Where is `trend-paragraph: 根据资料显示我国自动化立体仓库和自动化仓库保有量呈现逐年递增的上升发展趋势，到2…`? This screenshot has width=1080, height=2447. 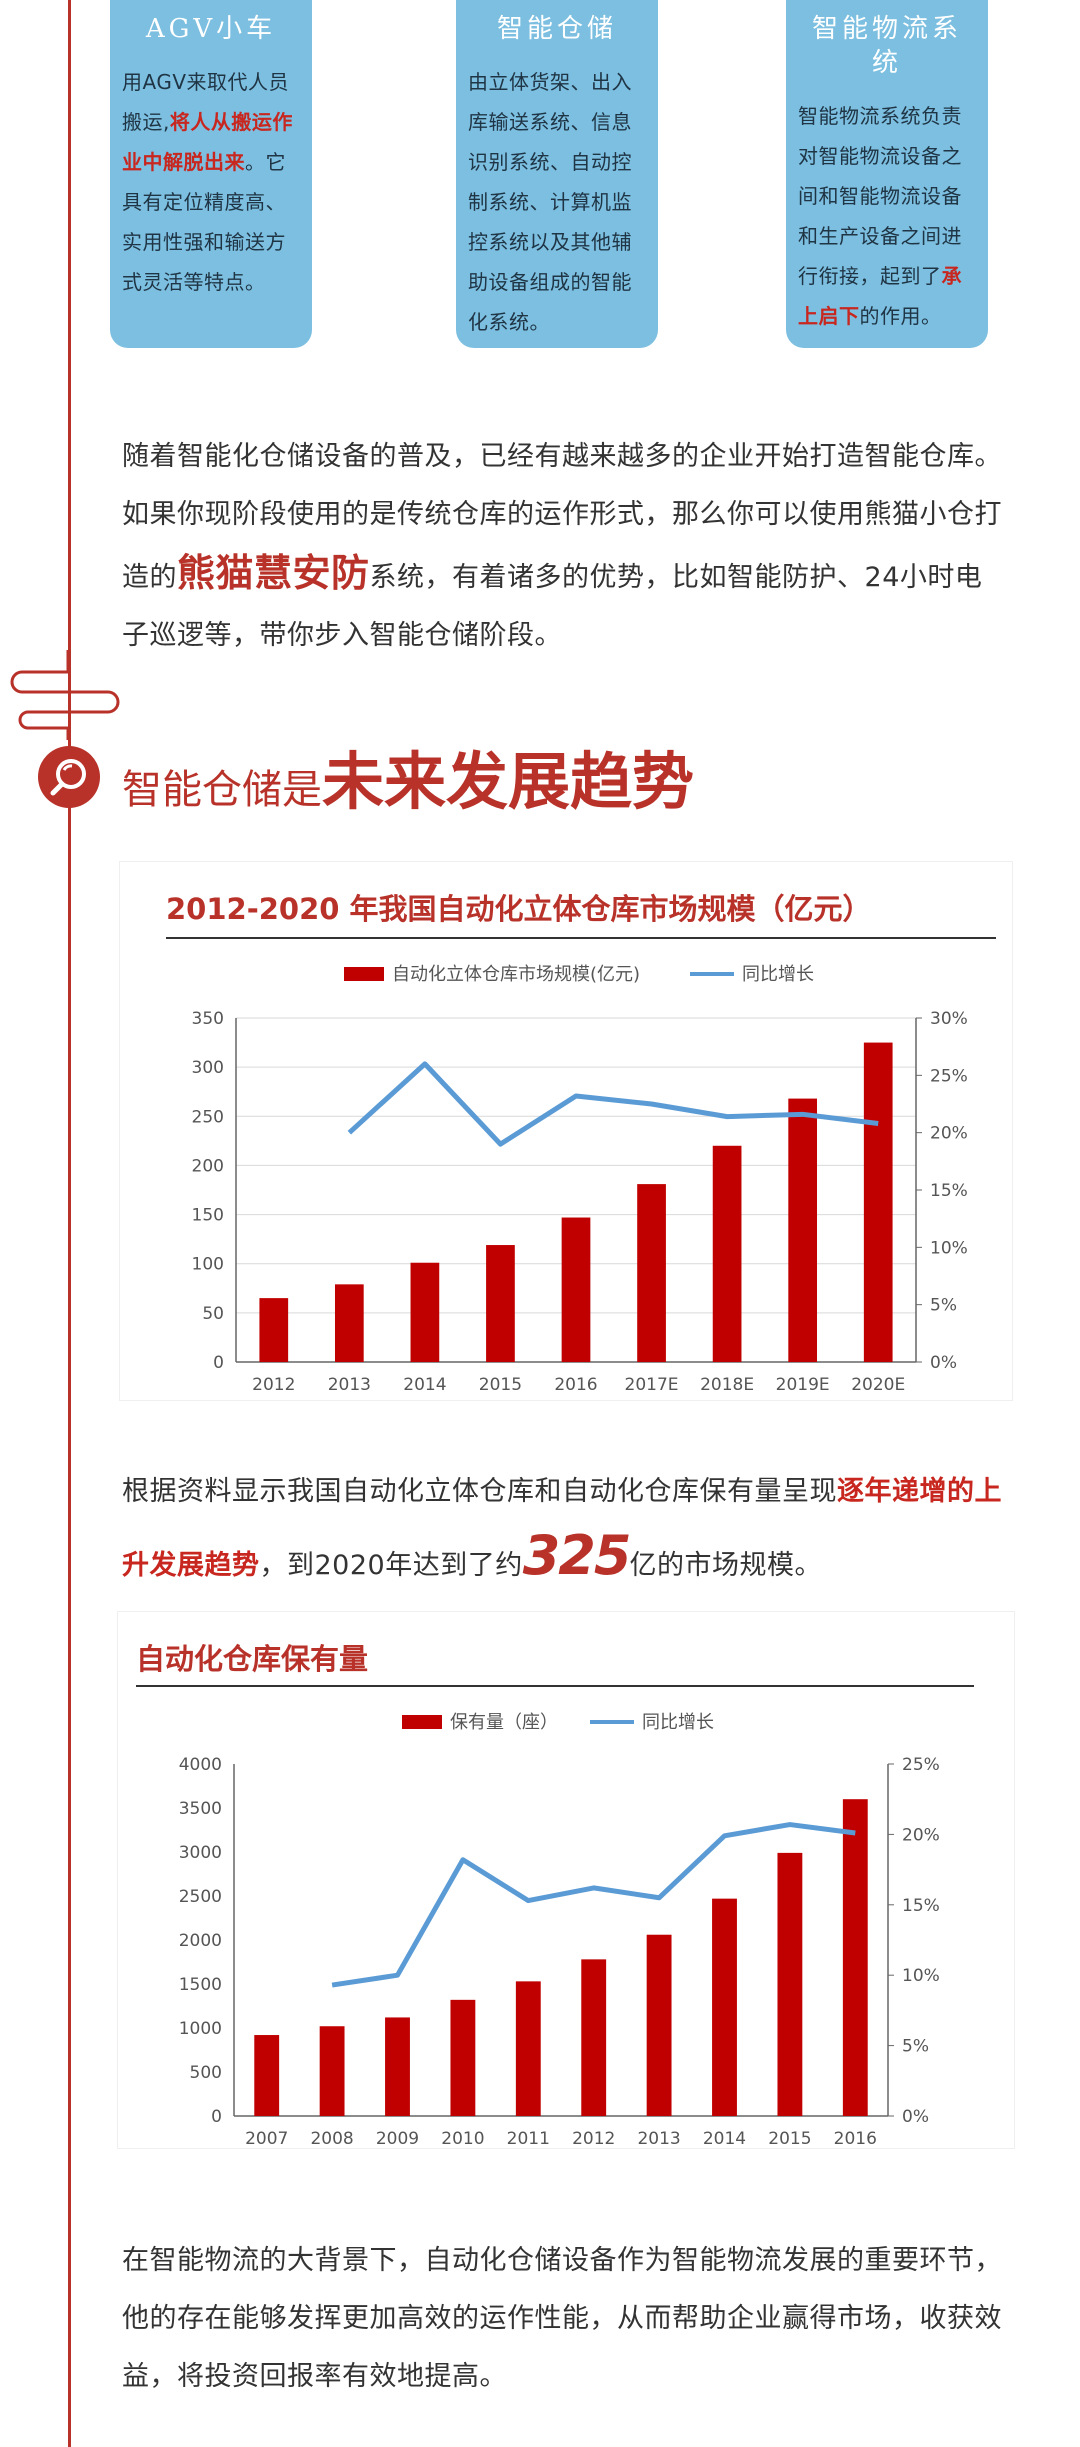
trend-paragraph: 根据资料显示我国自动化立体仓库和自动化仓库保有量呈现逐年递增的上升发展趋势，到2… is located at coordinates (562, 1529).